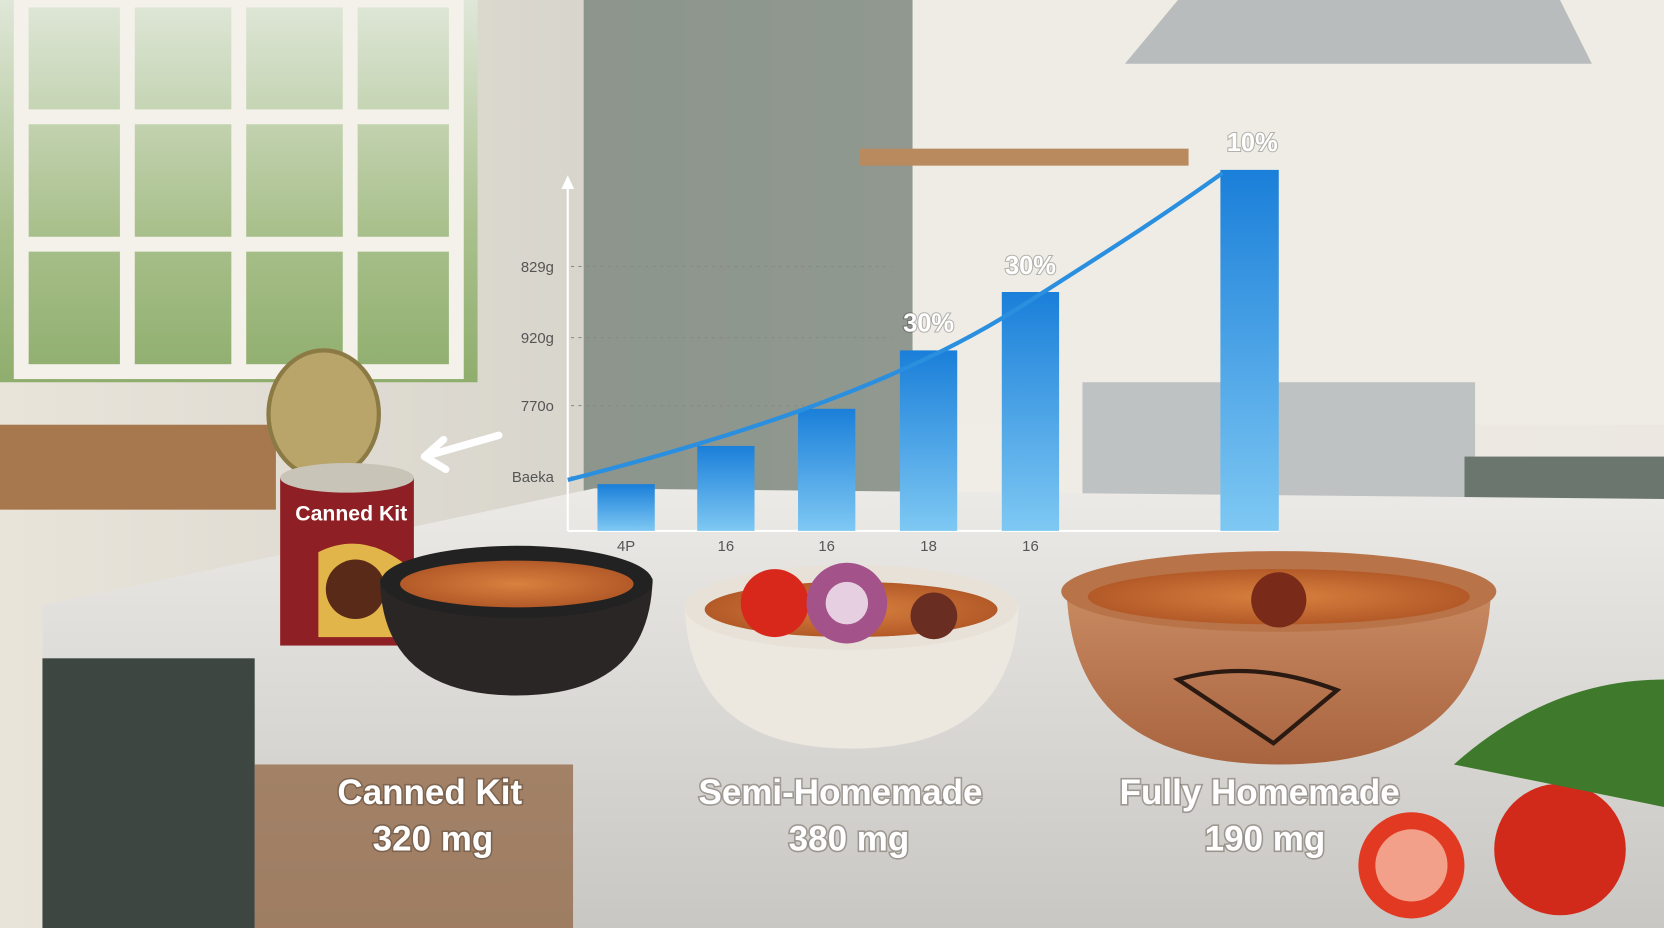 The height and width of the screenshot is (928, 1664). Describe the element at coordinates (351, 513) in the screenshot. I see `can-label: Canned Kit` at that location.